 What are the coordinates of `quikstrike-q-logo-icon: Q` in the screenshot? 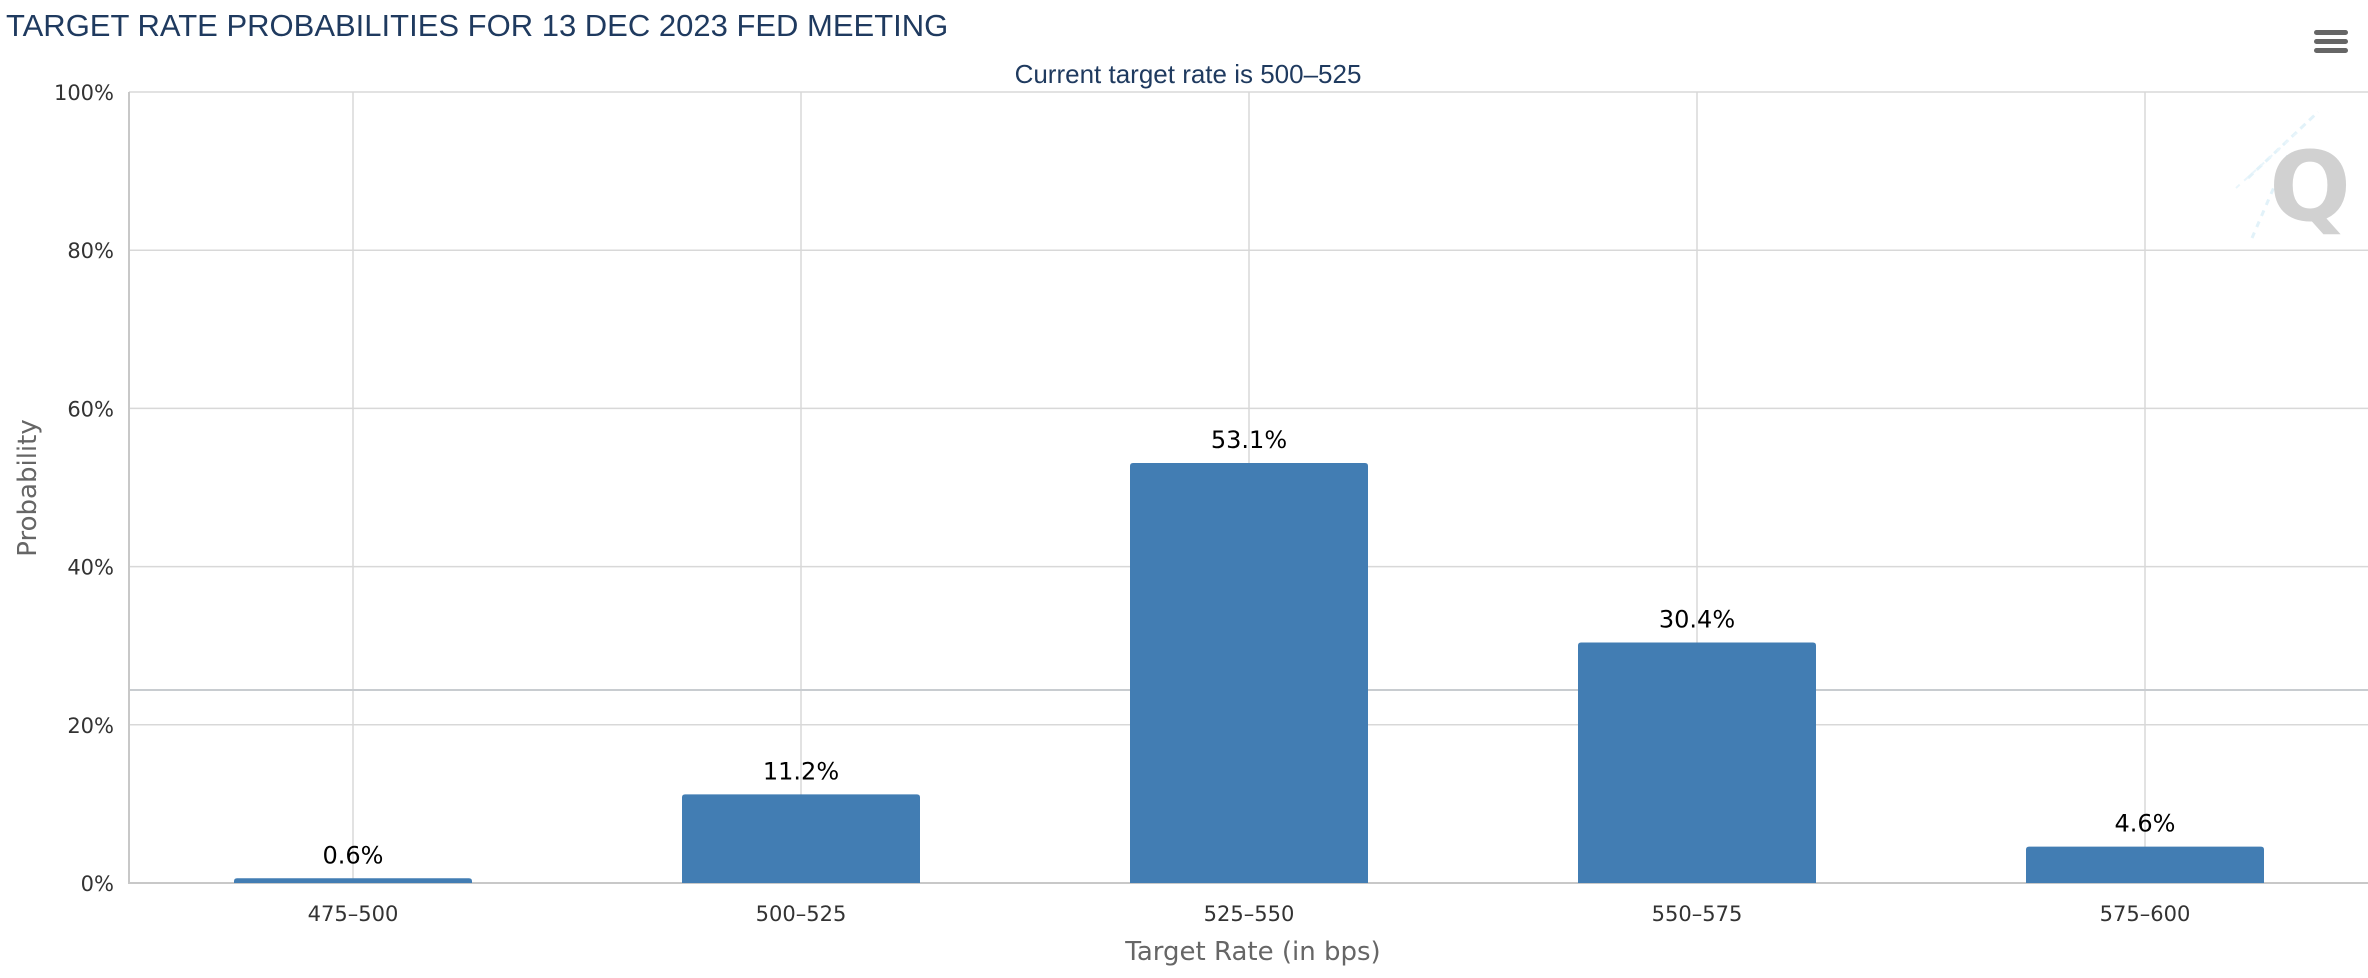 It's located at (2293, 176).